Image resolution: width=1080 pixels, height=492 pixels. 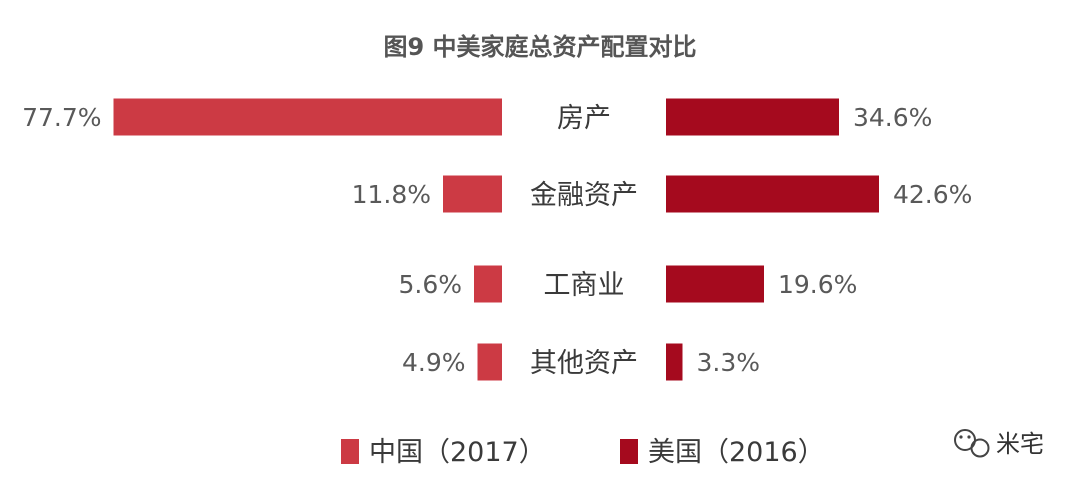 I want to click on category-label: 其他资产, so click(x=584, y=363).